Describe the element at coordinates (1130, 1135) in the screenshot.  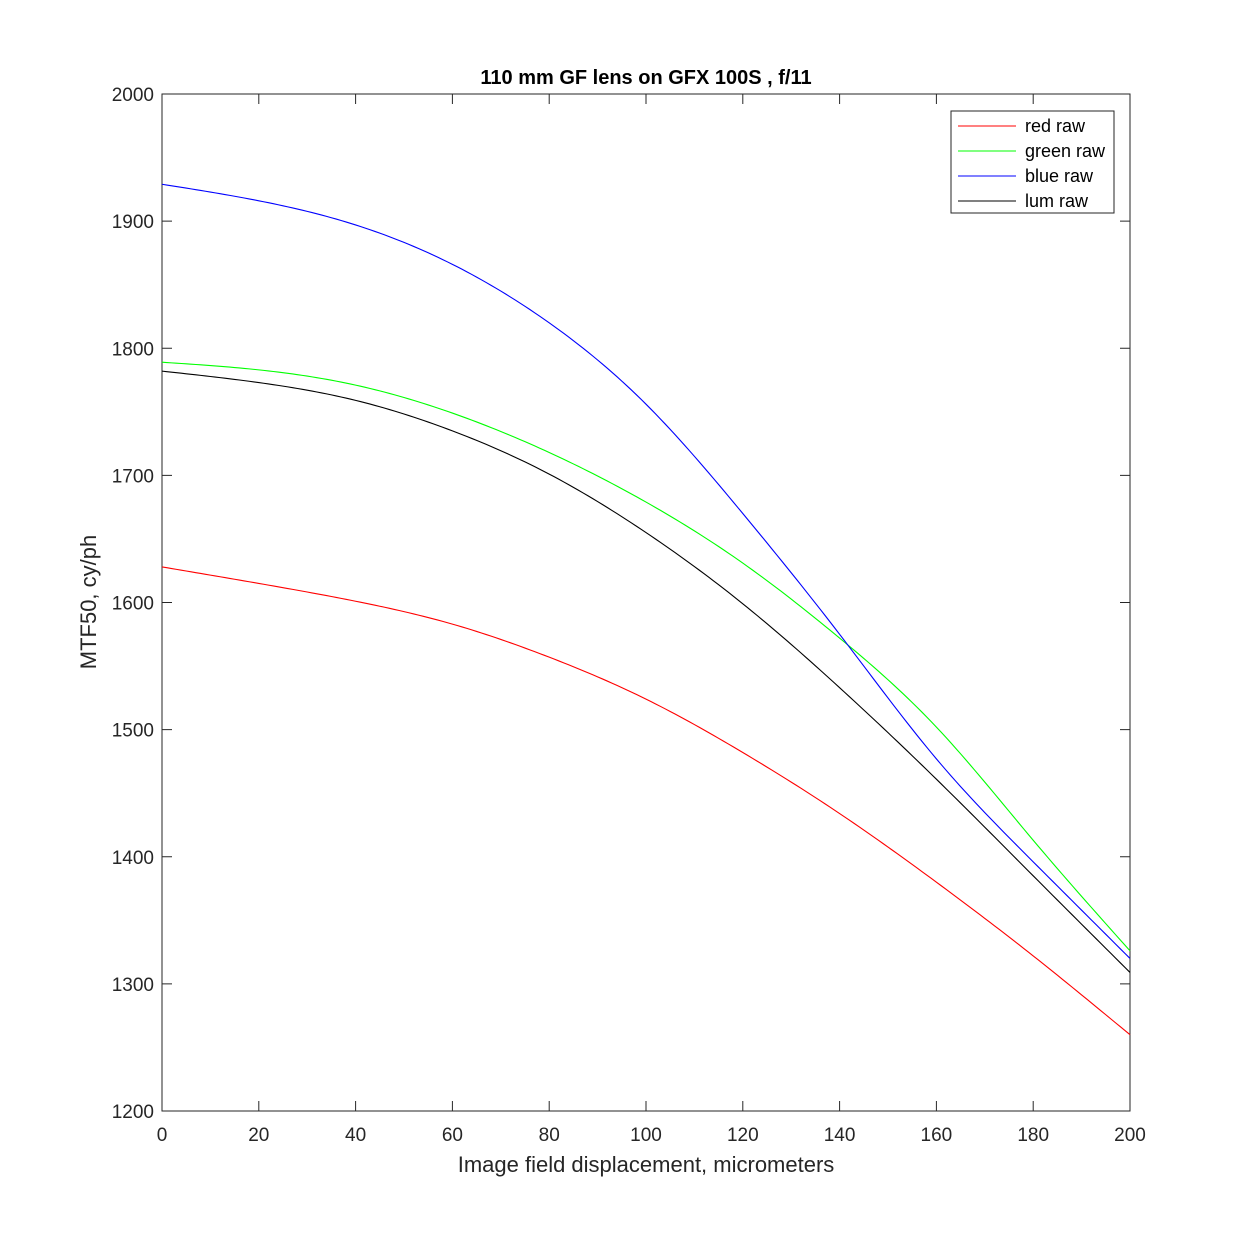
I see `x-tick-label: 200` at that location.